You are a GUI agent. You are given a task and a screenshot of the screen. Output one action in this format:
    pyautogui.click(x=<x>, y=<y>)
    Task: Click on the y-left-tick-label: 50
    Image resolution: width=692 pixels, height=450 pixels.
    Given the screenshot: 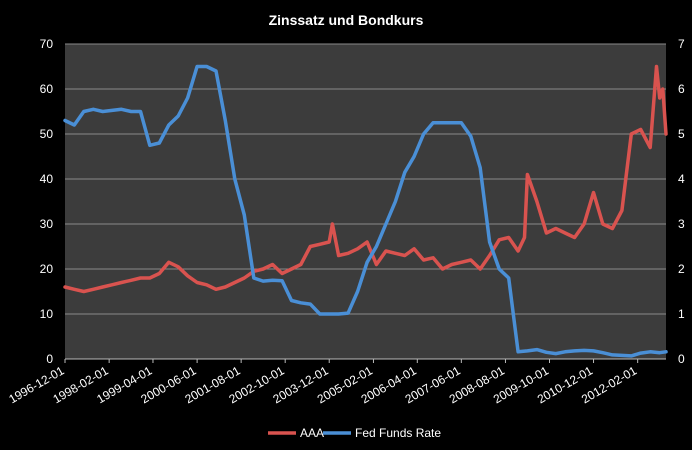 What is the action you would take?
    pyautogui.click(x=47, y=134)
    